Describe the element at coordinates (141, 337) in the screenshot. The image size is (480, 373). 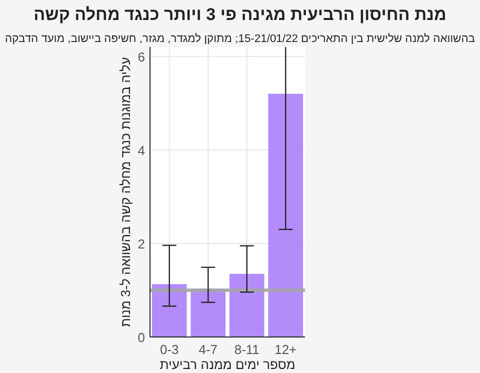
I see `y-tick-label: 0` at that location.